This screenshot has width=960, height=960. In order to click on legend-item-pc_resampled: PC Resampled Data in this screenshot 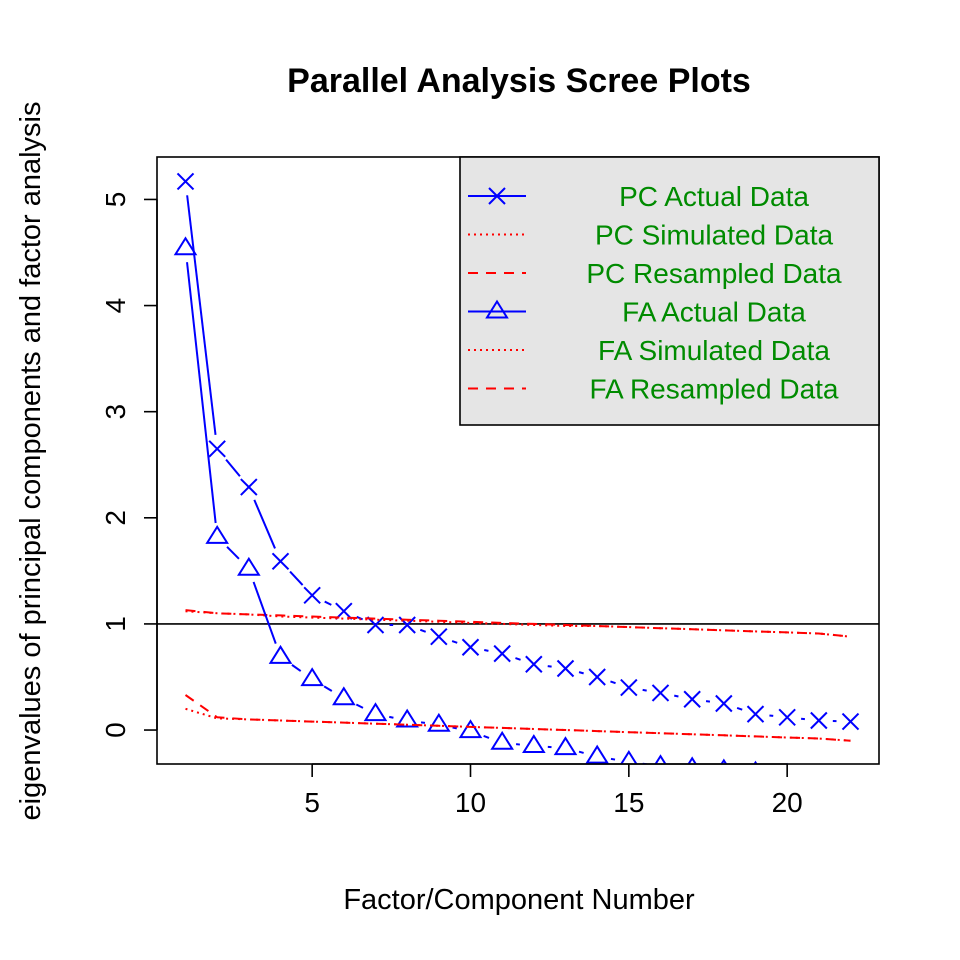, I will do `click(655, 273)`.